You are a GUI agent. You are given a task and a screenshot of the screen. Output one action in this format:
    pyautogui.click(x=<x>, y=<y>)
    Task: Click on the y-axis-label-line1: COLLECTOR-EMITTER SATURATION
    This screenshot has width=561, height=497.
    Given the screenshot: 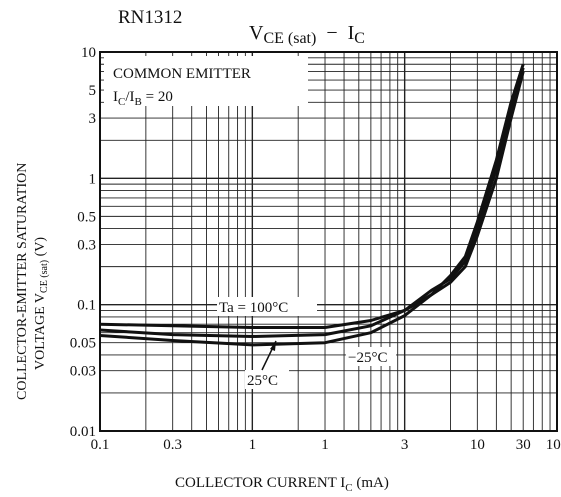 What is the action you would take?
    pyautogui.click(x=22, y=281)
    